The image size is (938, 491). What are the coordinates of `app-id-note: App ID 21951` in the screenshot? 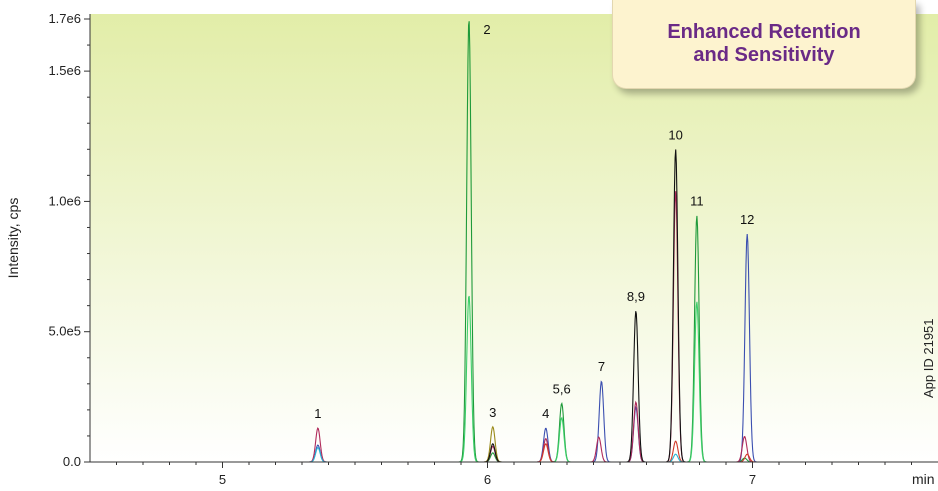 It's located at (928, 358).